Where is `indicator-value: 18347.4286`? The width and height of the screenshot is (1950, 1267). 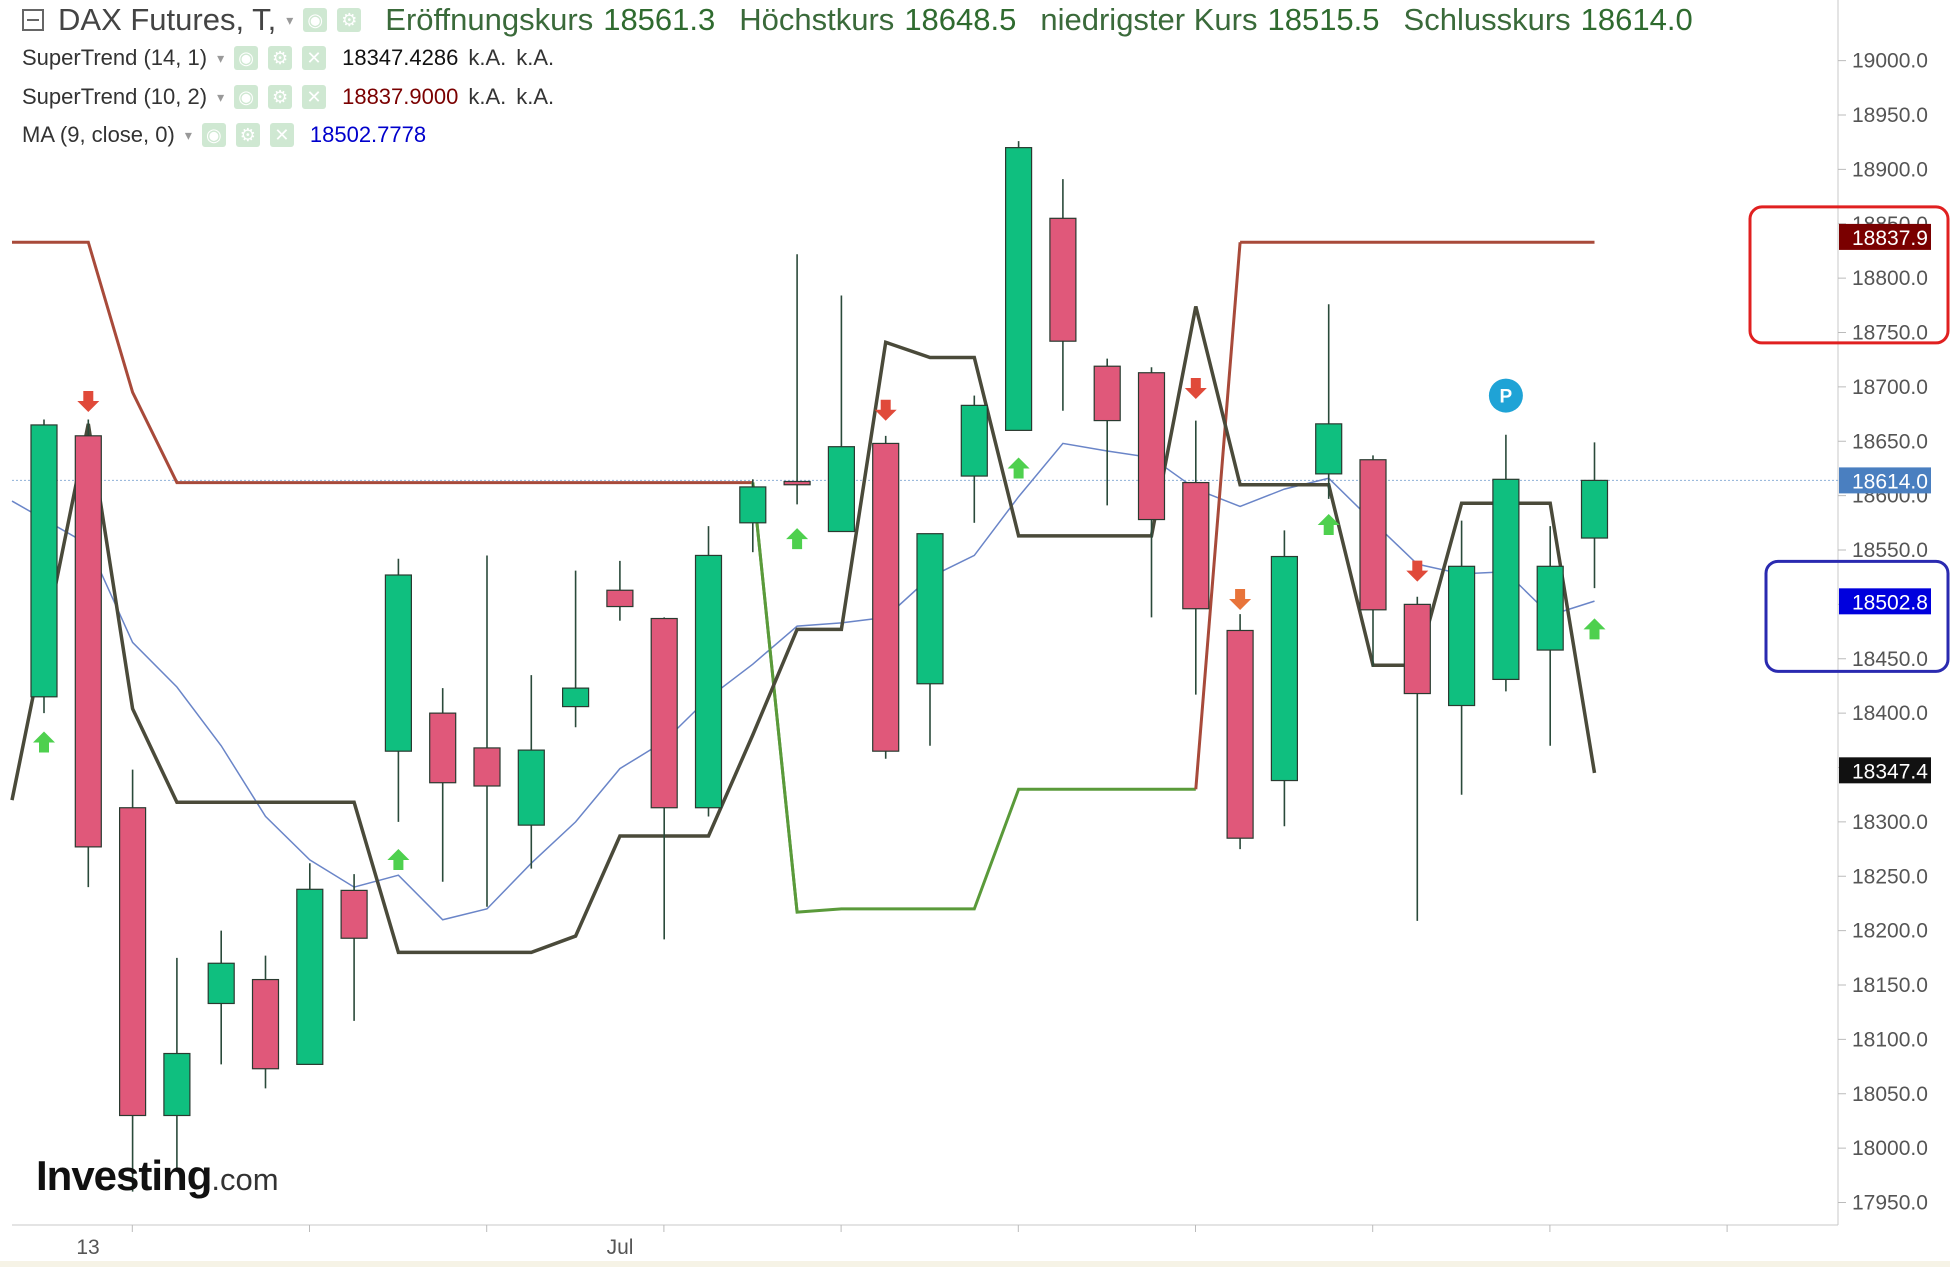 indicator-value: 18347.4286 is located at coordinates (400, 57).